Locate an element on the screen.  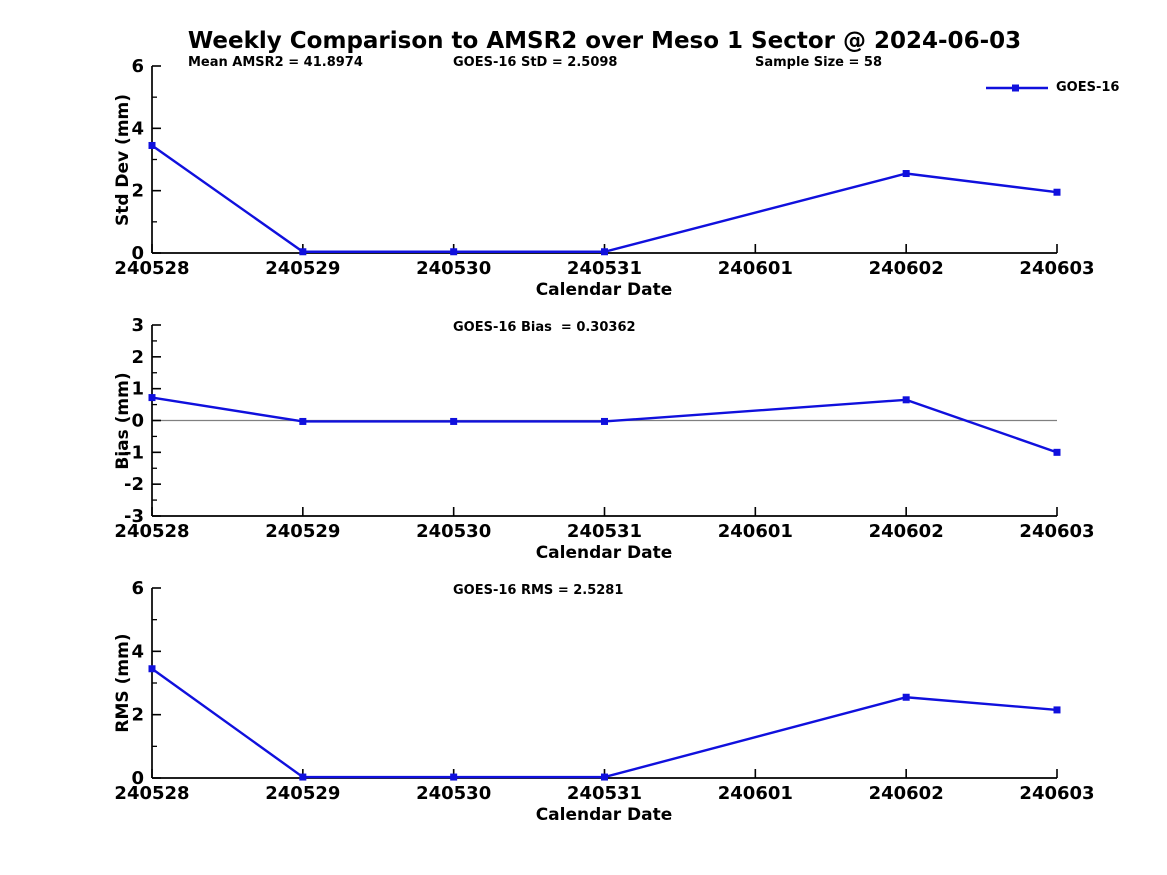
y-tick-label: 1 is located at coordinates (137, 389).